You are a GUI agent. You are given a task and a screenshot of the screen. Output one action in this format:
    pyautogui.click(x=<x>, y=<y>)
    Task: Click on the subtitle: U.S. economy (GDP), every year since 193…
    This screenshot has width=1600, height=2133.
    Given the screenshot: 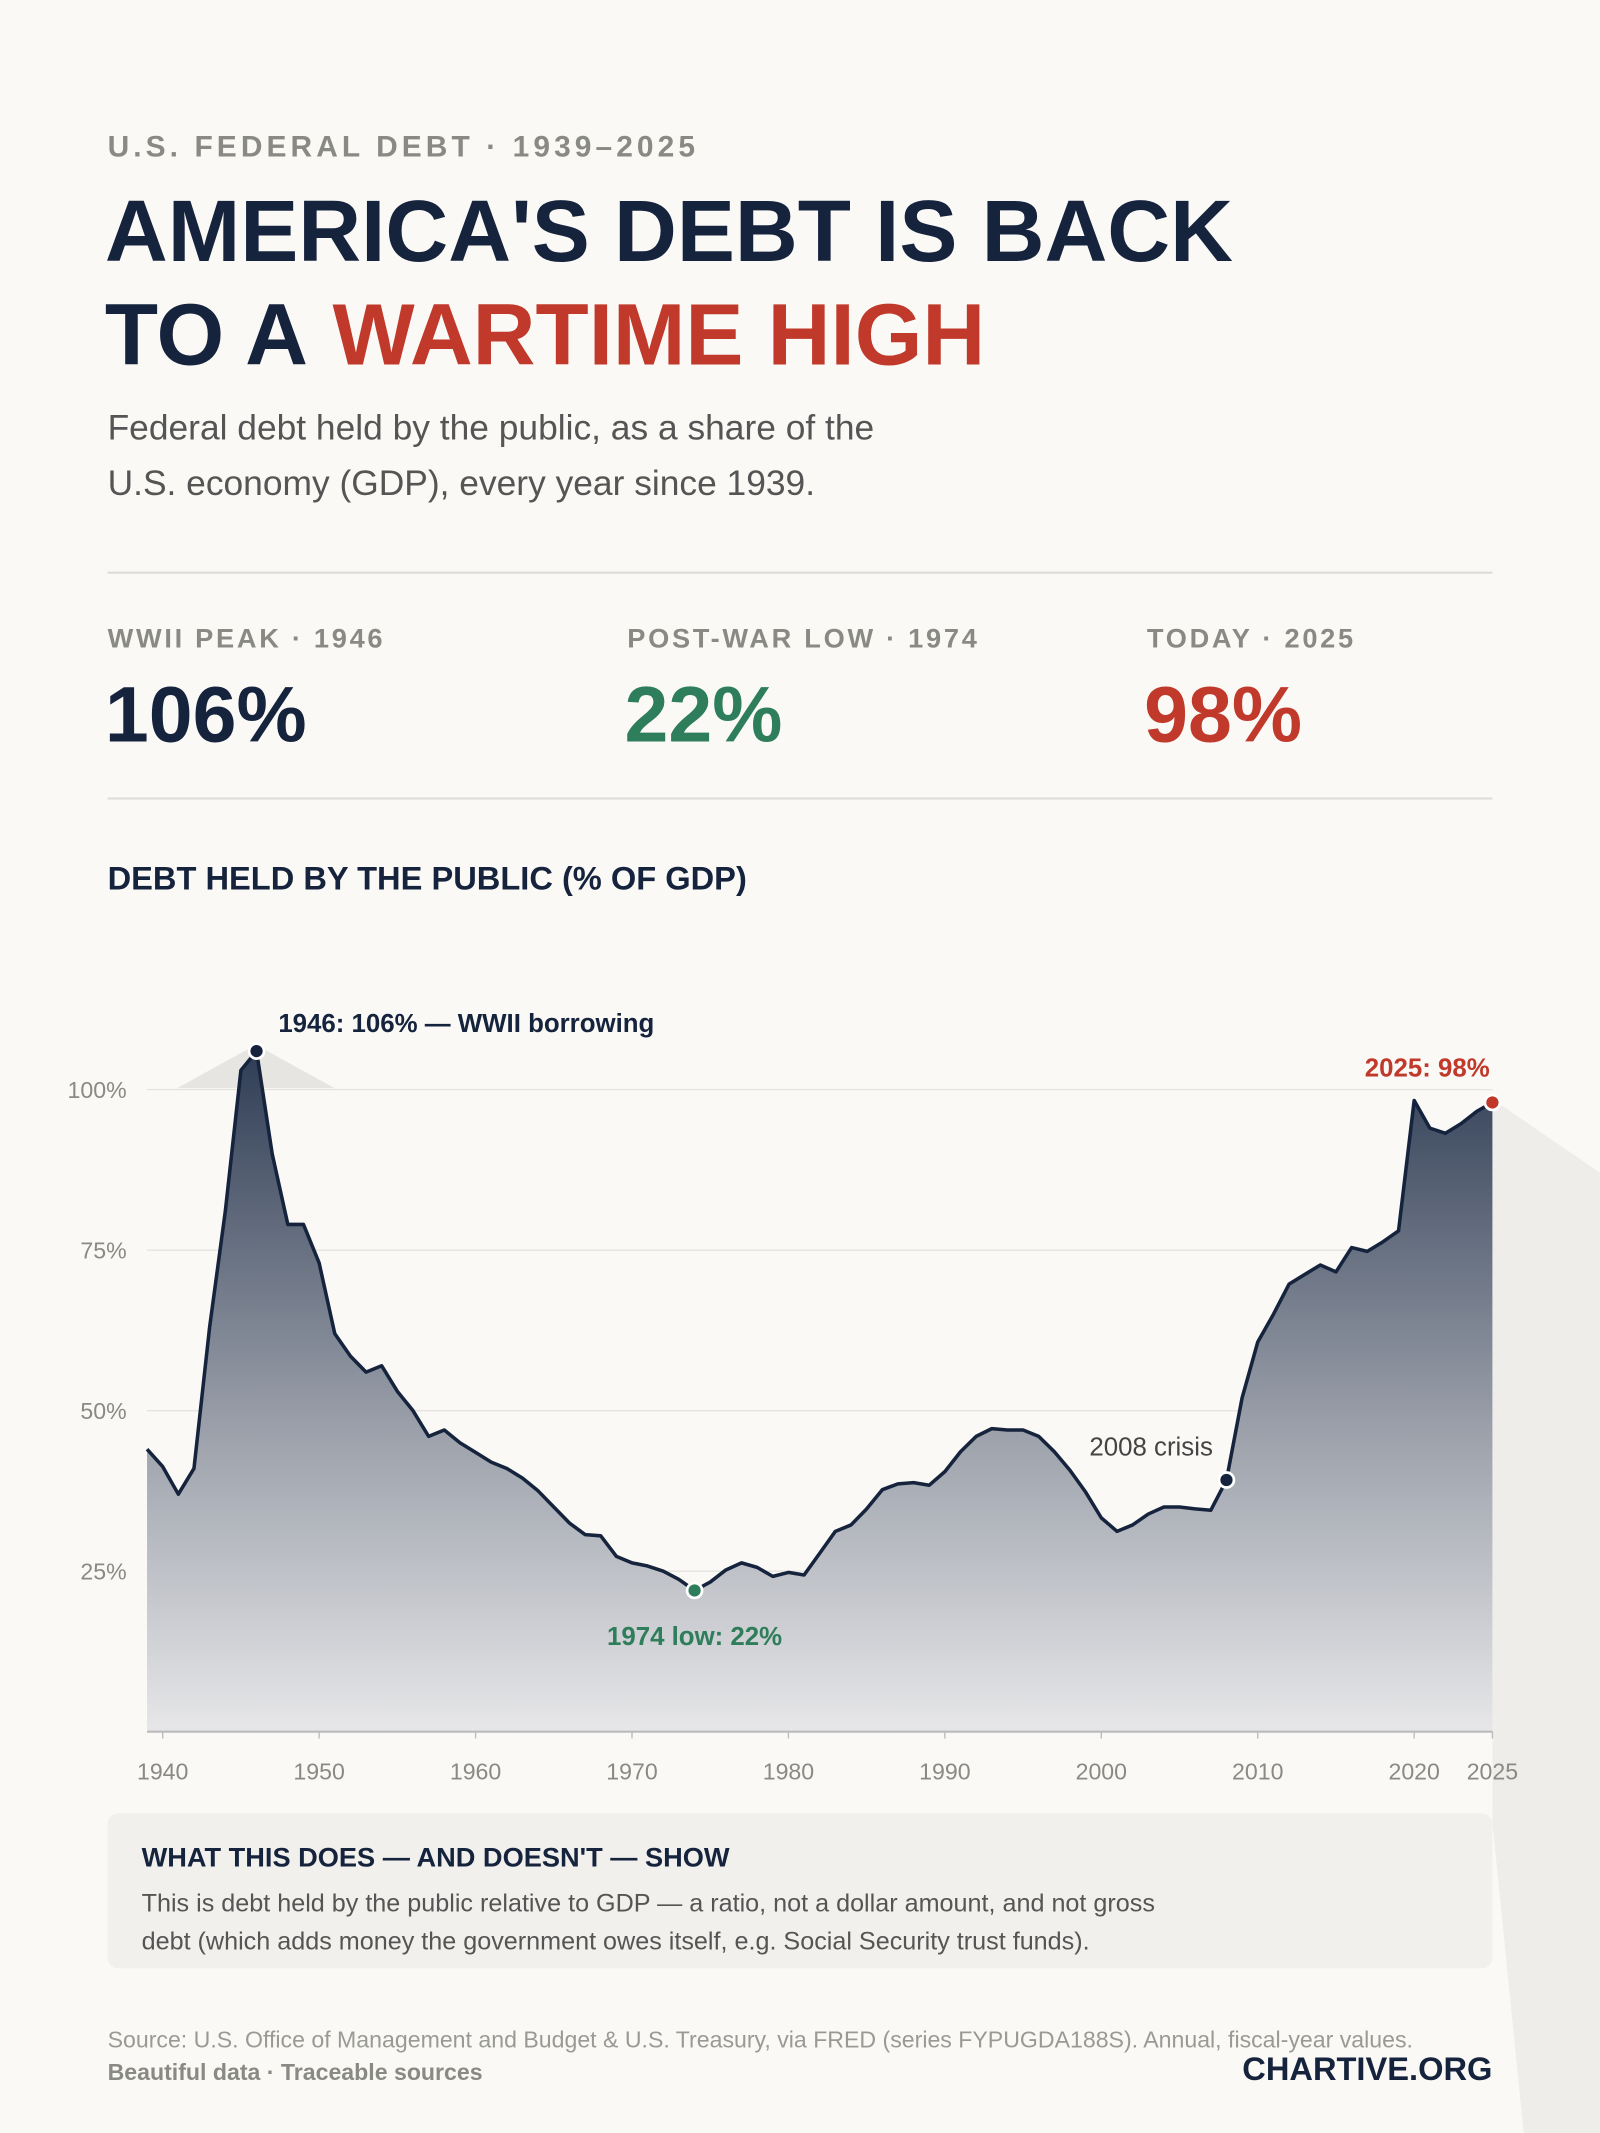 What is the action you would take?
    pyautogui.click(x=461, y=483)
    